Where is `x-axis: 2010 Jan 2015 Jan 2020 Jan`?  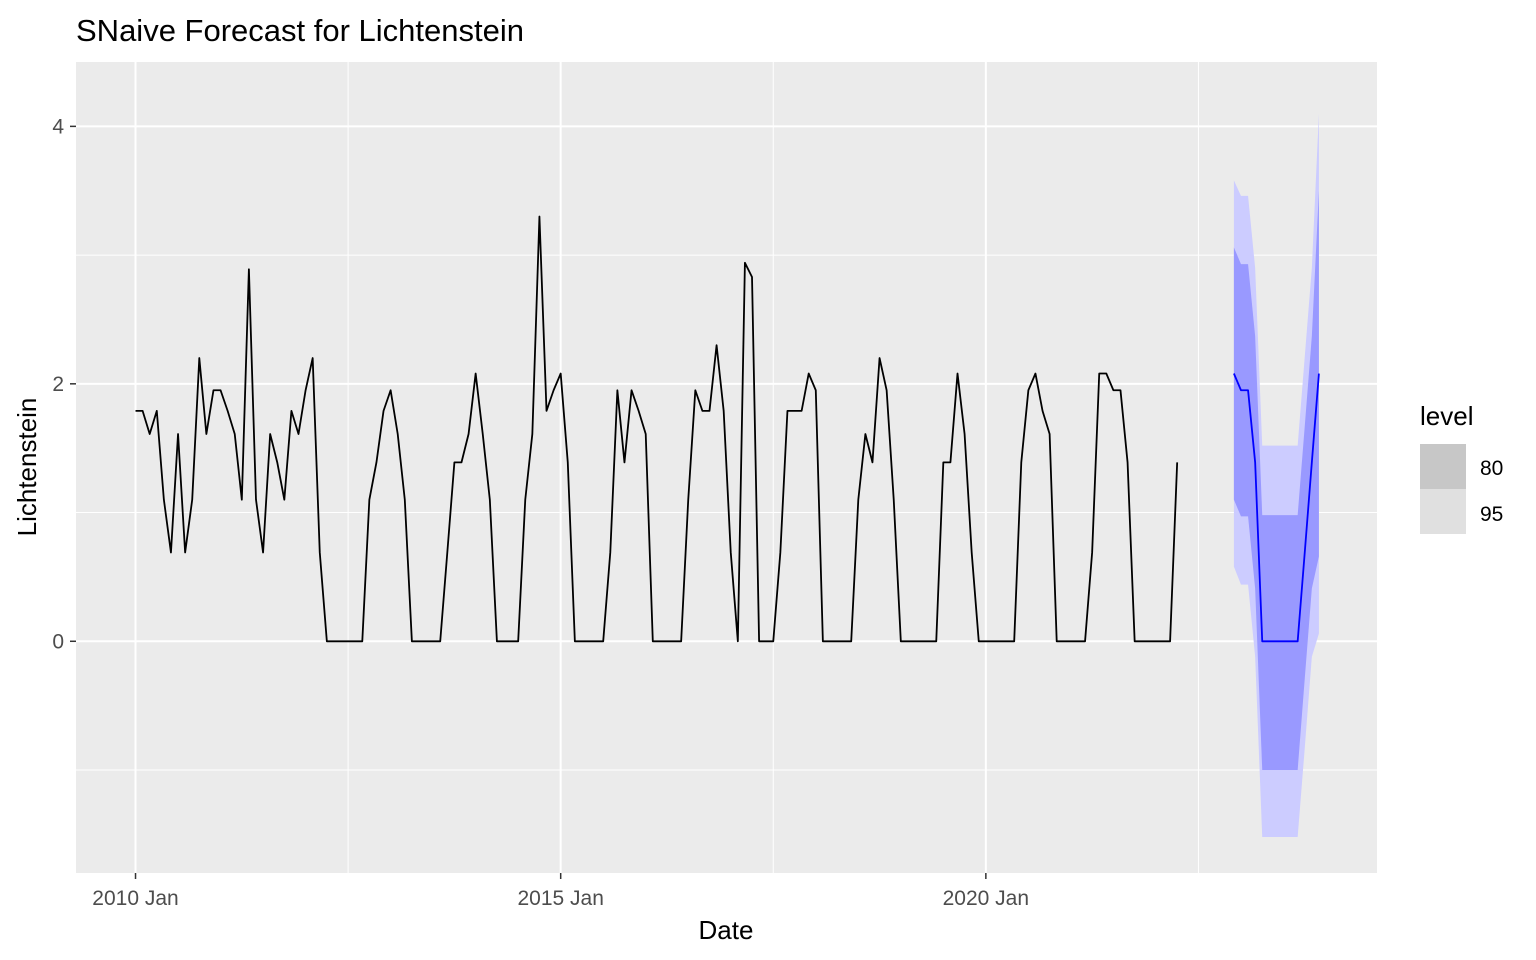
x-axis: 2010 Jan 2015 Jan 2020 Jan is located at coordinates (560, 891).